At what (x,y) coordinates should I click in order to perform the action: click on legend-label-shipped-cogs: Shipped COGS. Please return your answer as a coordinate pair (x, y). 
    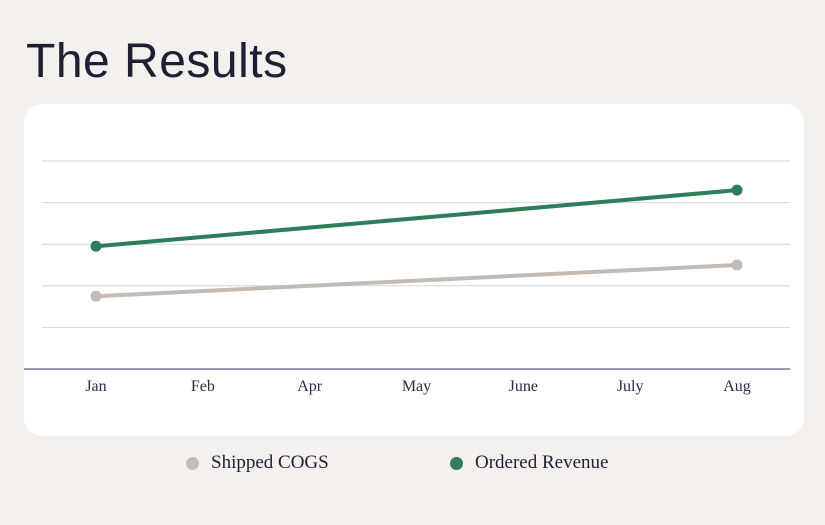
    Looking at the image, I should click on (270, 462).